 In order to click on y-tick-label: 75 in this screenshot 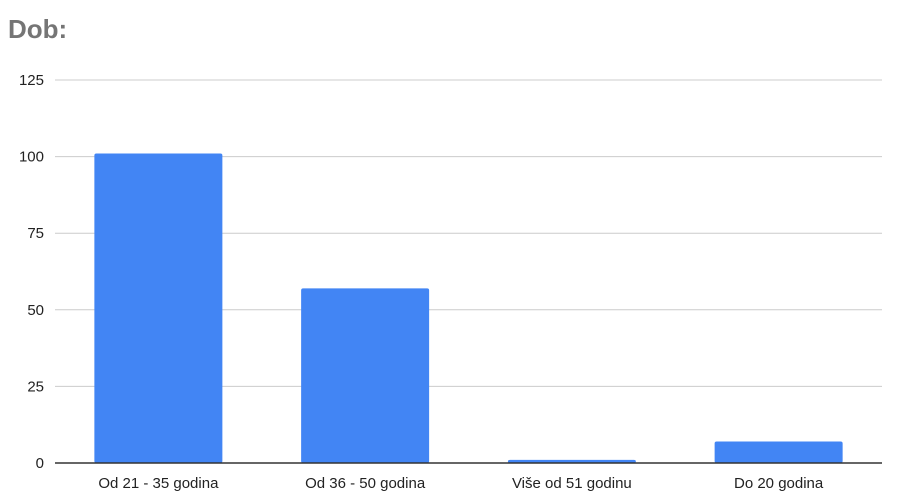, I will do `click(35, 233)`.